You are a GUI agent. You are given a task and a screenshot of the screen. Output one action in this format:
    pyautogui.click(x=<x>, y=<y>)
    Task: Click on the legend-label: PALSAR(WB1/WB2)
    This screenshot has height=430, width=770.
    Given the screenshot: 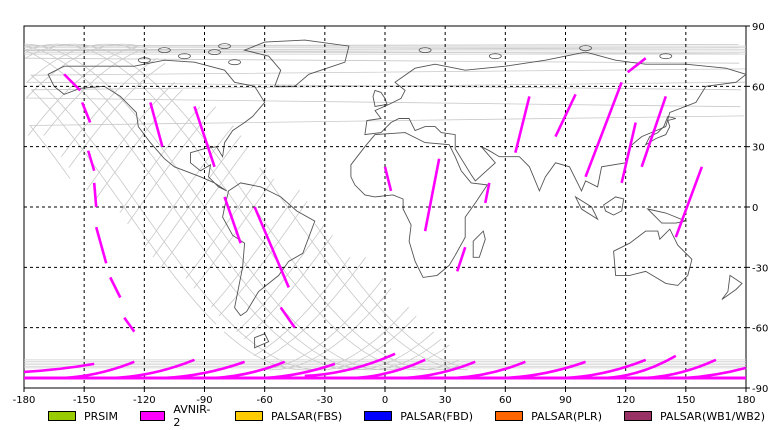 What is the action you would take?
    pyautogui.click(x=713, y=416)
    